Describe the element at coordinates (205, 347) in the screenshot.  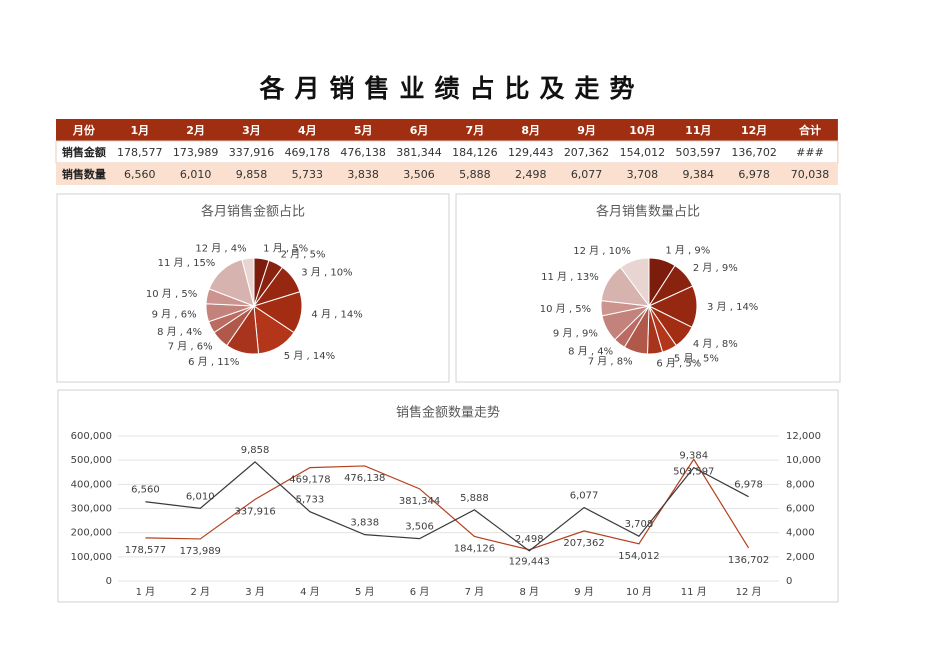
I see `pie-label-value: 6%` at that location.